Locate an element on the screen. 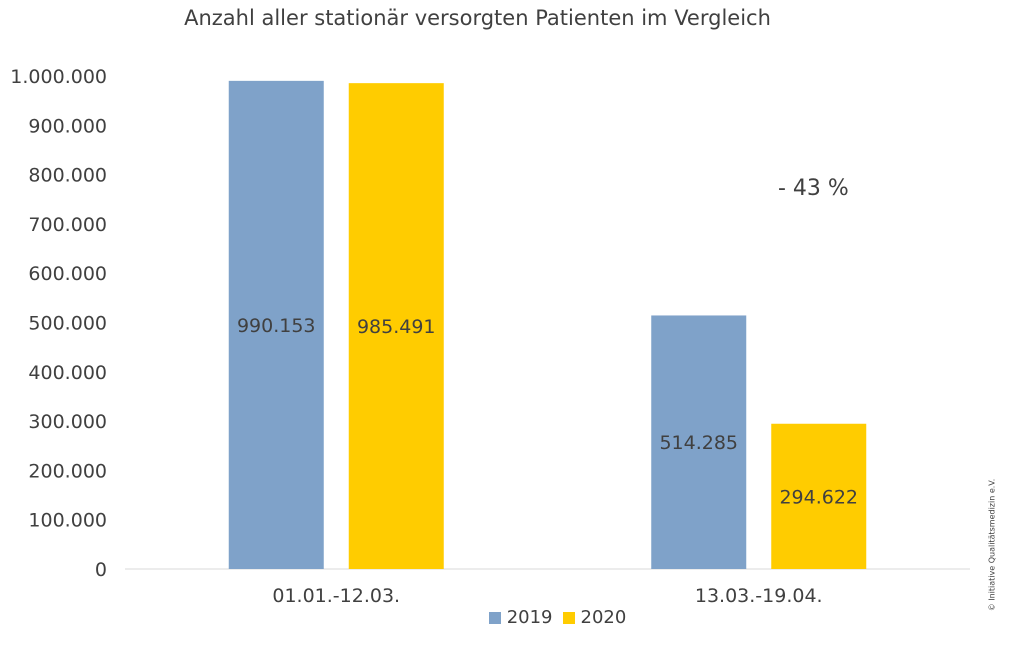 The width and height of the screenshot is (1015, 647). legend-swatch-2019 is located at coordinates (494, 617).